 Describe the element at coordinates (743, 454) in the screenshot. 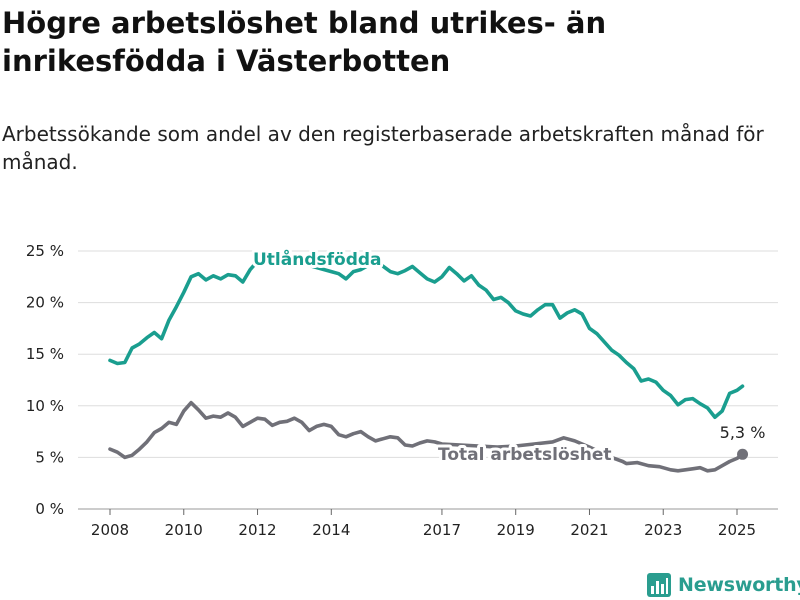

I see `end-point-marker` at that location.